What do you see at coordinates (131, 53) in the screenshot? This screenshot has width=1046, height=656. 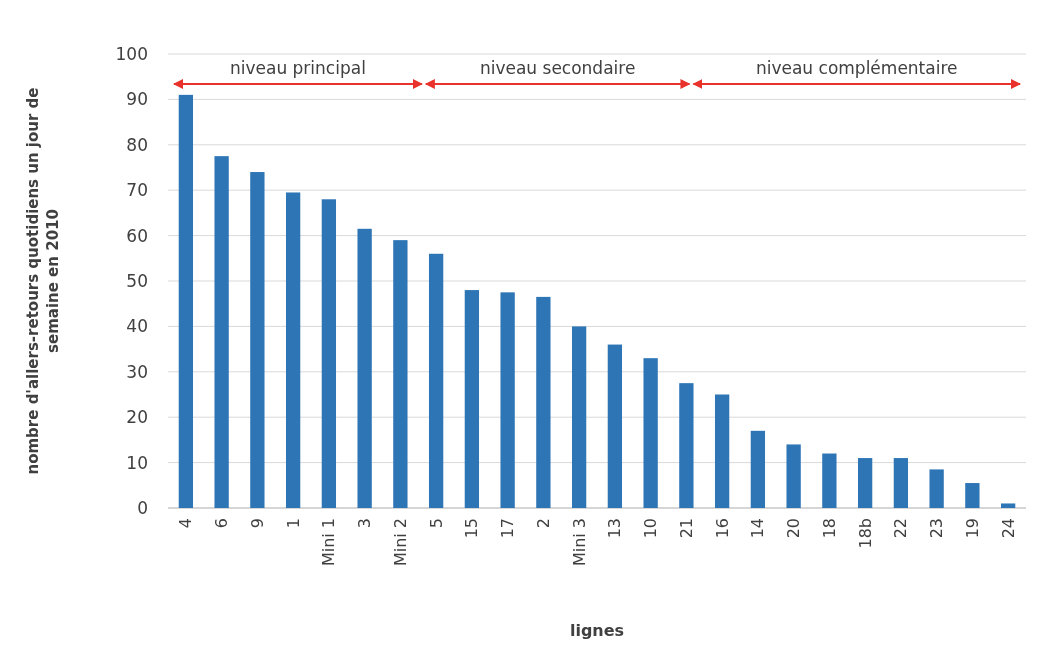 I see `y-tick-label: 100` at bounding box center [131, 53].